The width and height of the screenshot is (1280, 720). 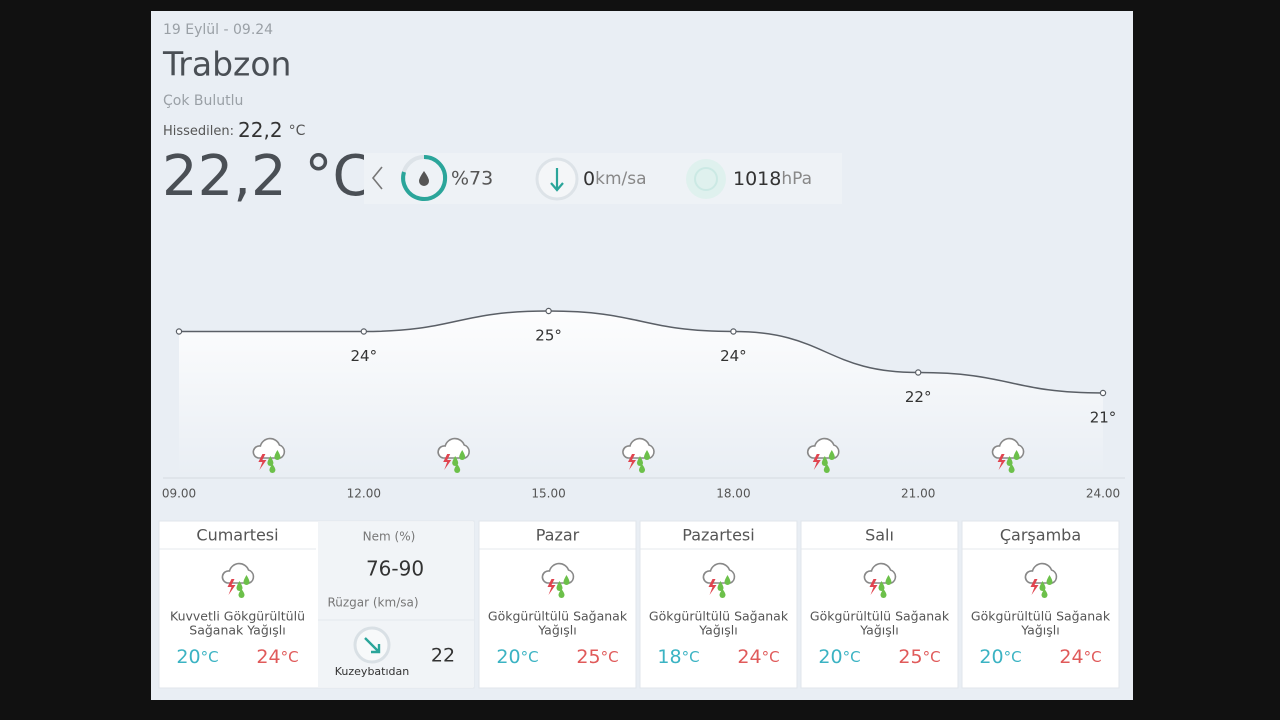 What do you see at coordinates (443, 656) in the screenshot?
I see `wind-speed: 22` at bounding box center [443, 656].